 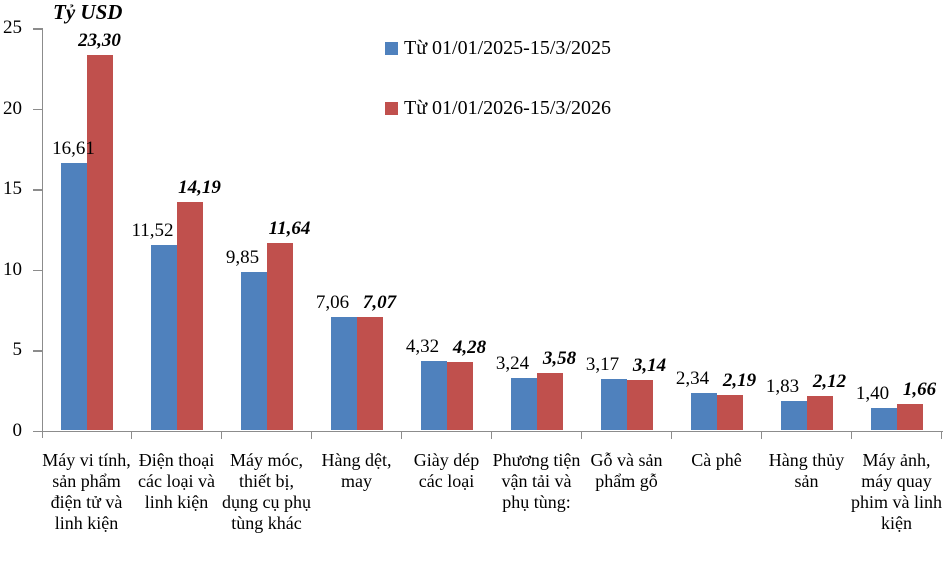 I want to click on value-label-2025: 16,61, so click(x=73, y=149).